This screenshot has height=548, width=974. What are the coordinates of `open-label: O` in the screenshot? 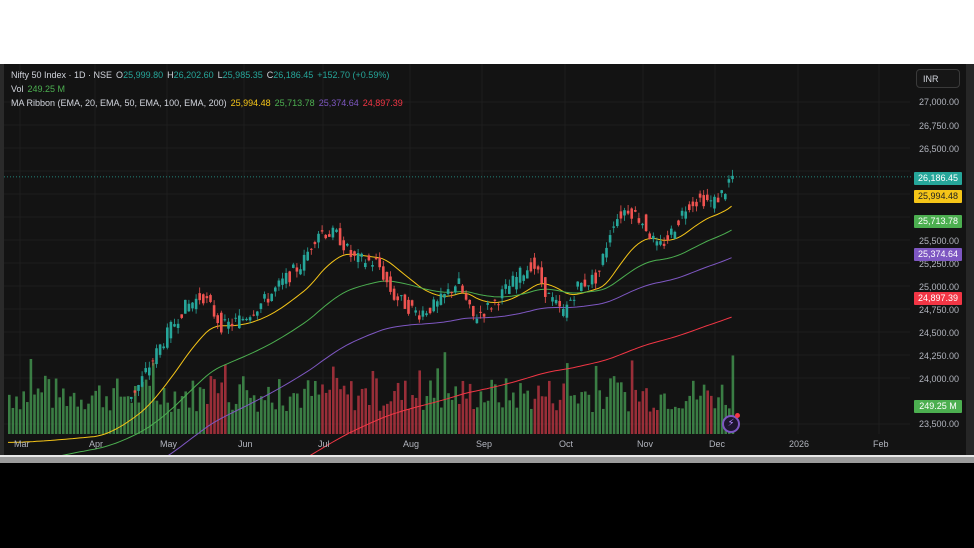 It's located at (120, 75).